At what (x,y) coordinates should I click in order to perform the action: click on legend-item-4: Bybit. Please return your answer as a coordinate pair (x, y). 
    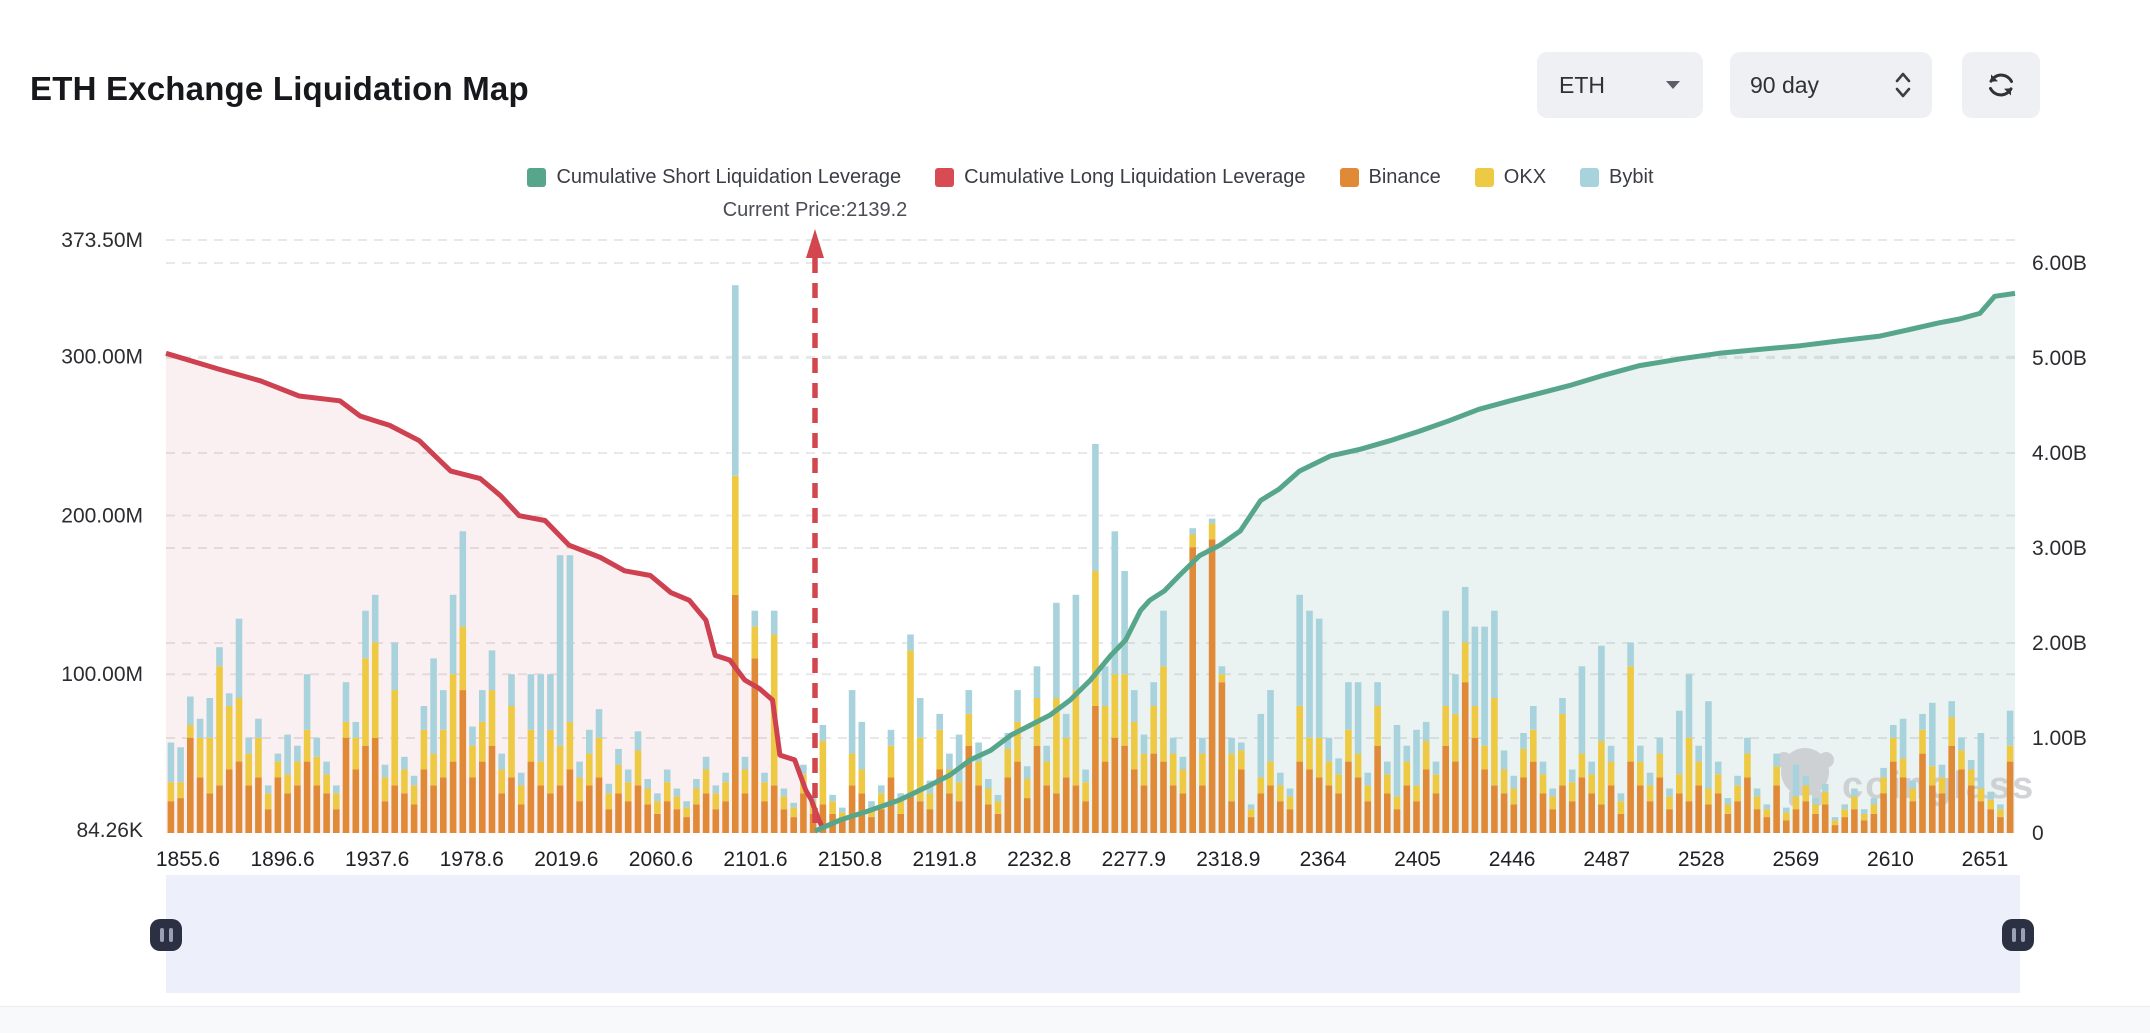
    Looking at the image, I should click on (1617, 177).